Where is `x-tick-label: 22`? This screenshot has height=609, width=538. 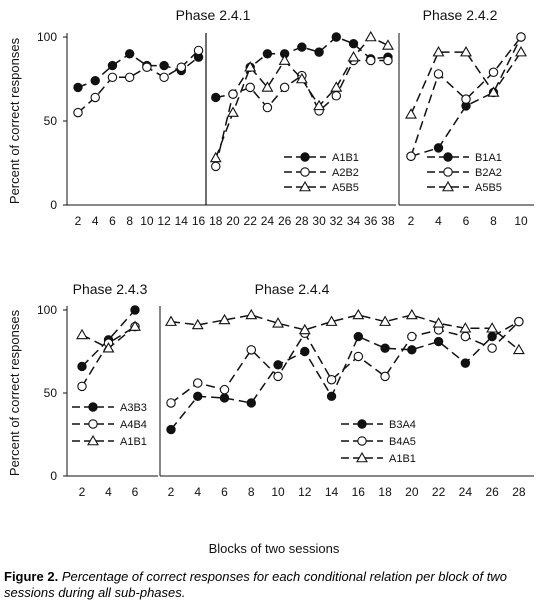
x-tick-label: 22 is located at coordinates (251, 221).